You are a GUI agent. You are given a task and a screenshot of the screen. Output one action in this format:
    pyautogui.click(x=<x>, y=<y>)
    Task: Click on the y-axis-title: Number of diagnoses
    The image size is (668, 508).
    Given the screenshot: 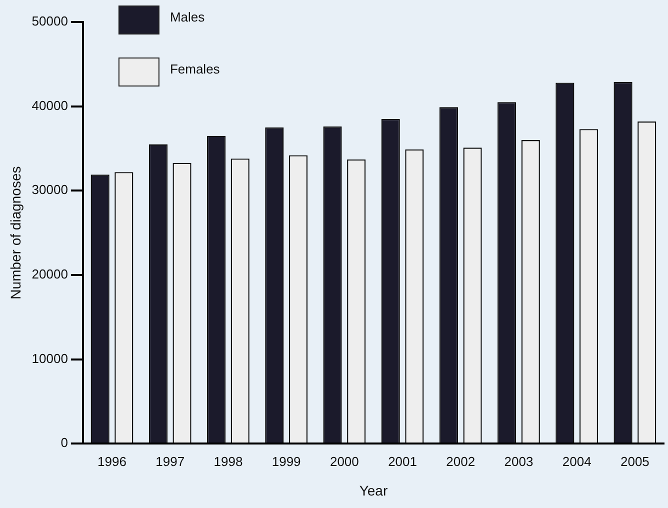 What is the action you would take?
    pyautogui.click(x=15, y=233)
    